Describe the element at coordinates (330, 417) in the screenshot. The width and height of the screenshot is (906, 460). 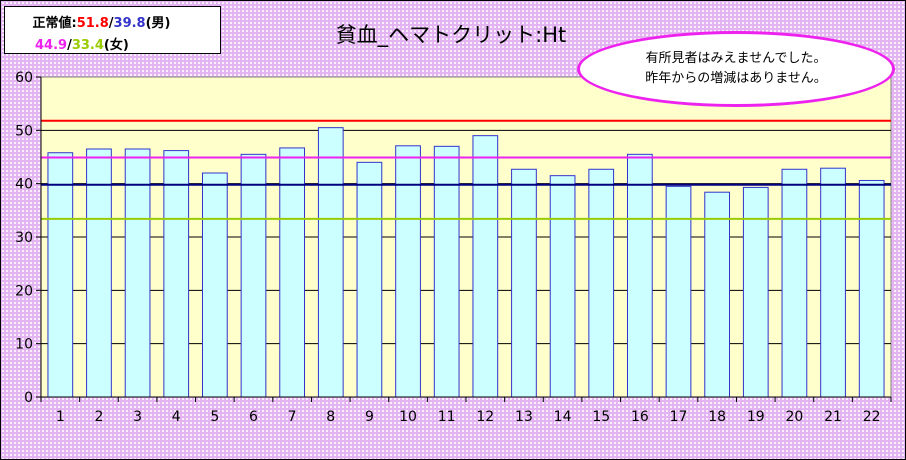
I see `x-tick-label: 8` at that location.